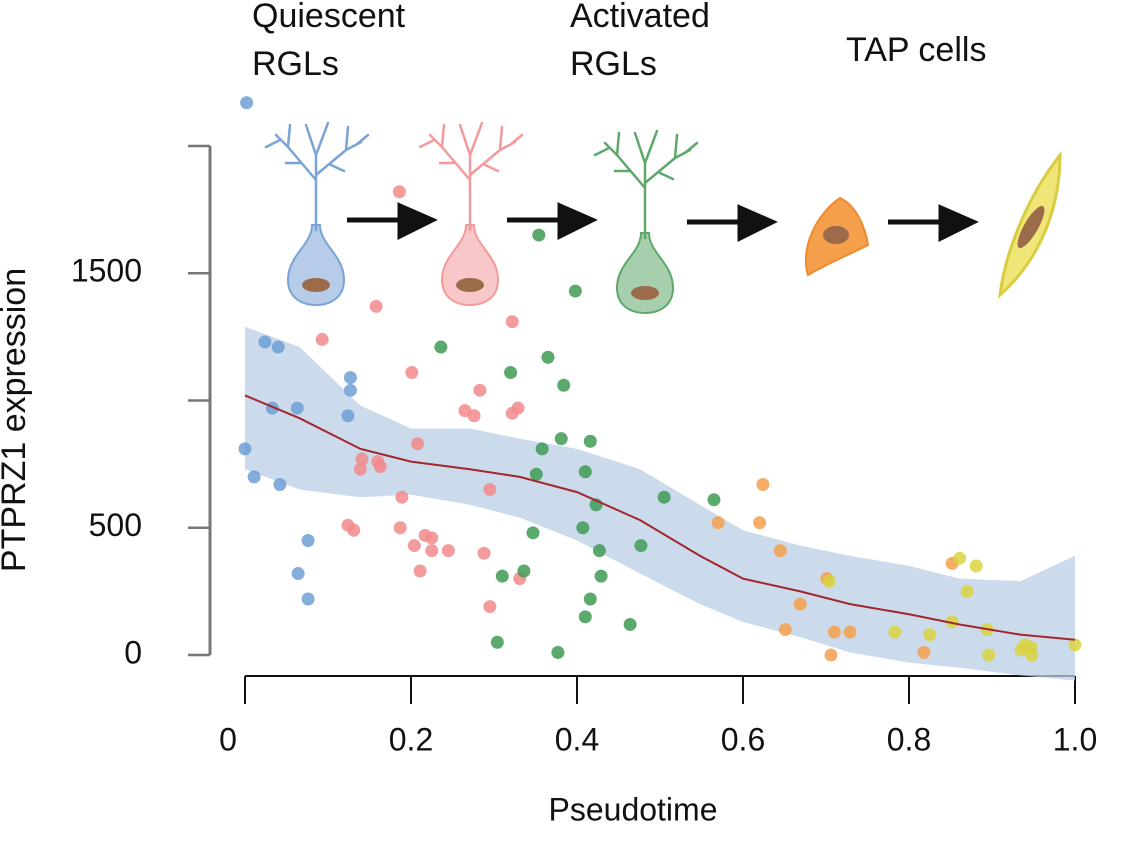  What do you see at coordinates (329, 17) in the screenshot?
I see `stage-label: Quiescent` at bounding box center [329, 17].